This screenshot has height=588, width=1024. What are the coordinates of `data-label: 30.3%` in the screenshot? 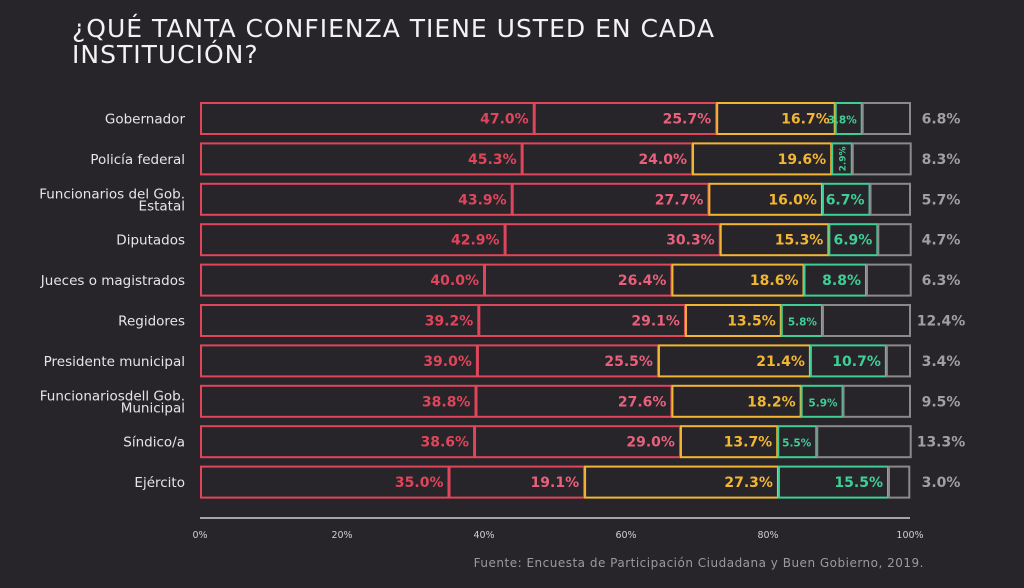 It's located at (690, 241).